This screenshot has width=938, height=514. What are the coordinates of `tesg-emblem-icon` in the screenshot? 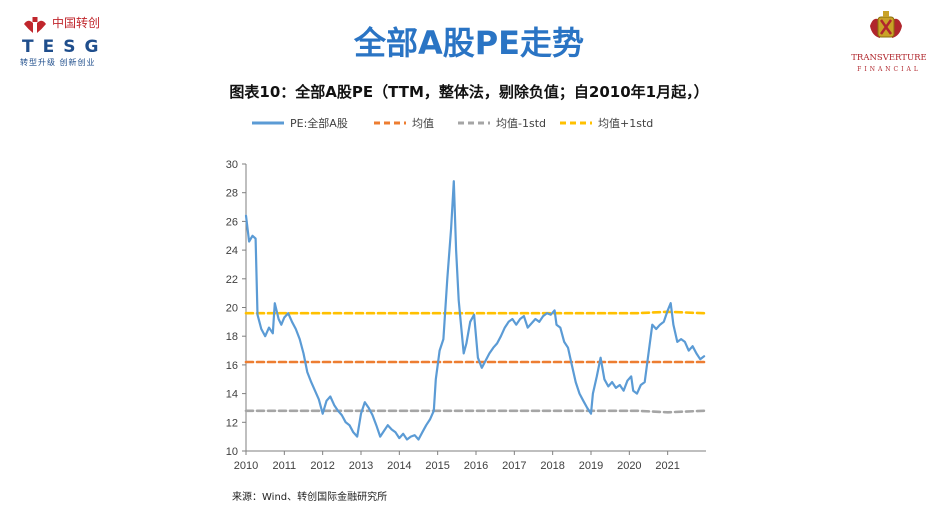 It's located at (35, 25).